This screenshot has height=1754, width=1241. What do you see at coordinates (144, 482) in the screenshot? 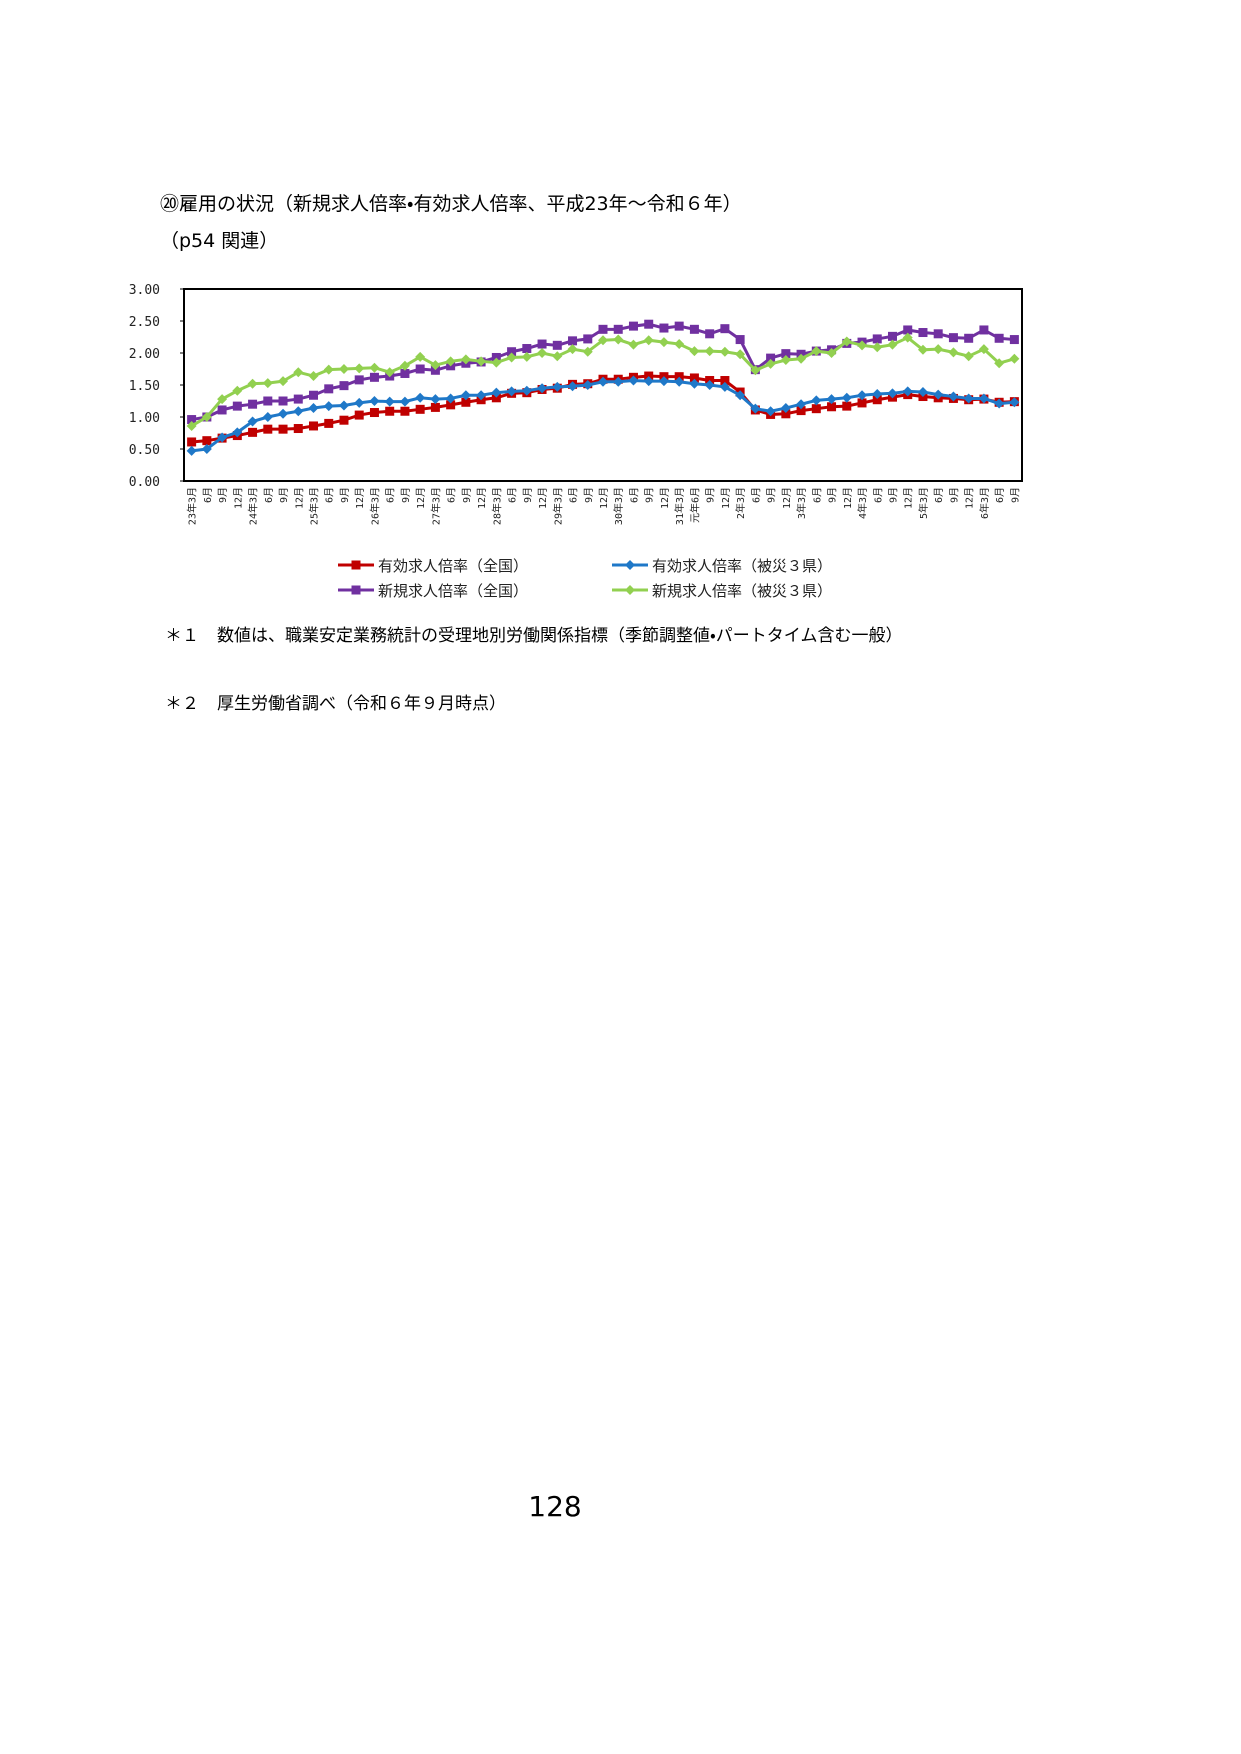
I see `y-tick-label: 0.00` at bounding box center [144, 482].